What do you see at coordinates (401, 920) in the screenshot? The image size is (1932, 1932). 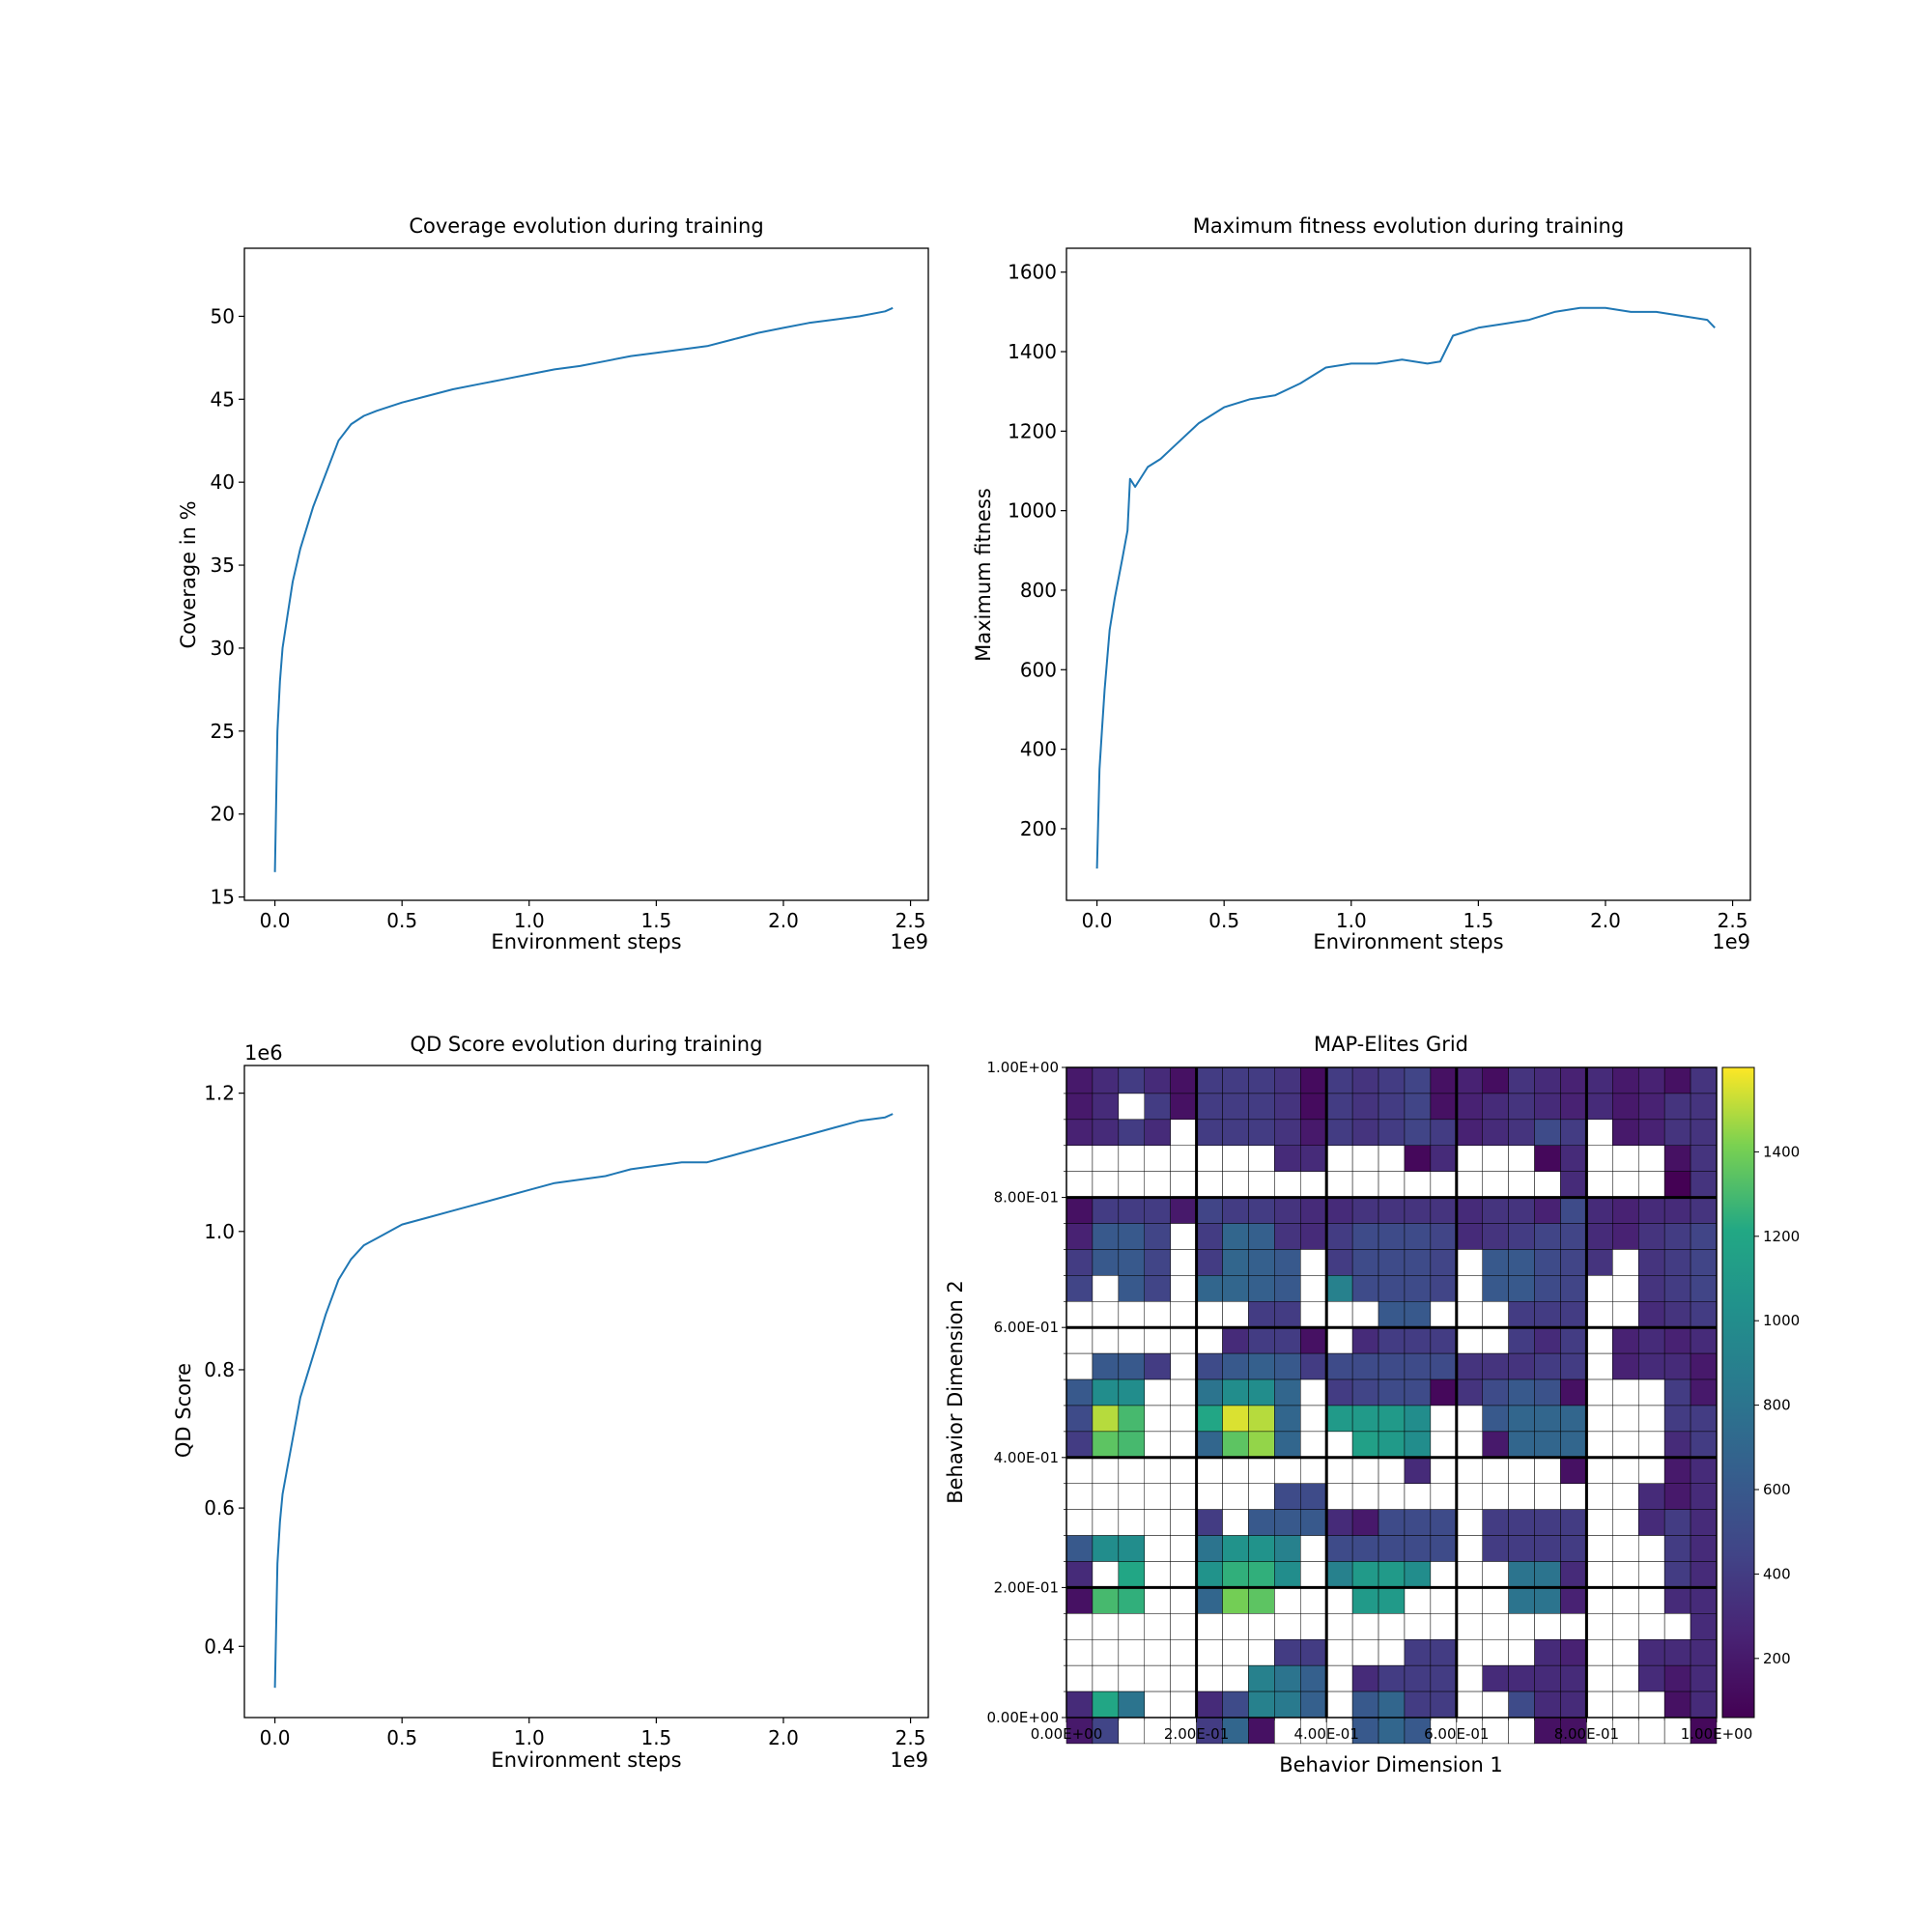 I see `coverage-xtick-label: 0.5` at bounding box center [401, 920].